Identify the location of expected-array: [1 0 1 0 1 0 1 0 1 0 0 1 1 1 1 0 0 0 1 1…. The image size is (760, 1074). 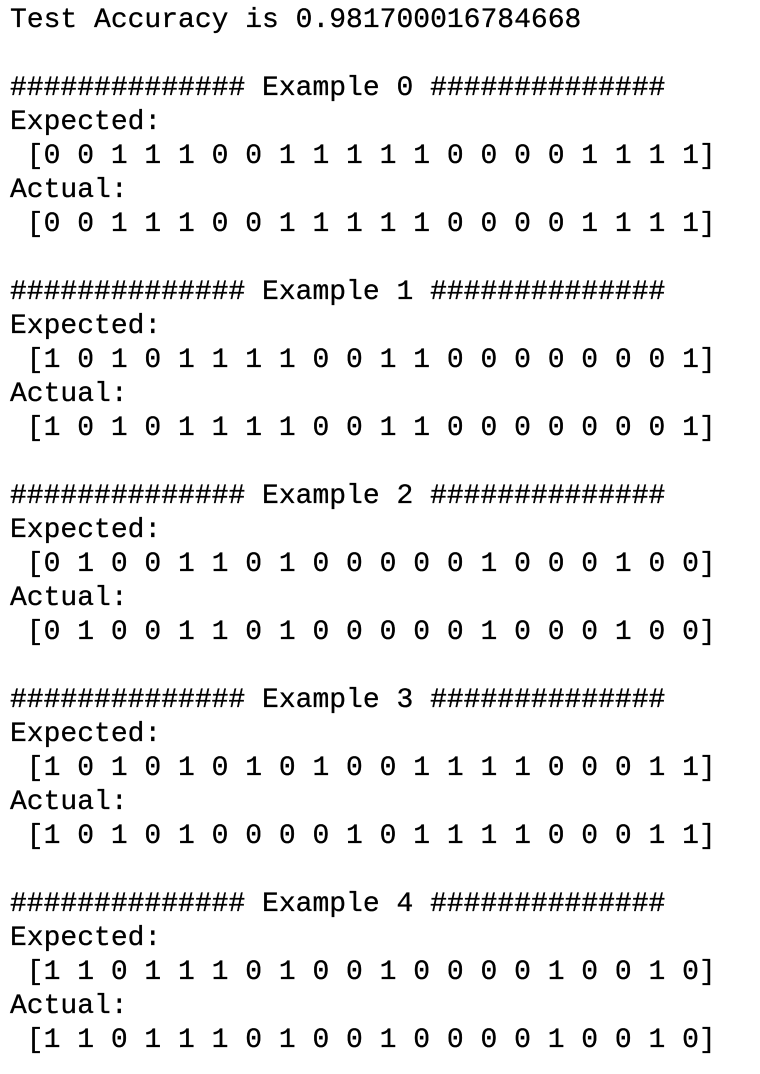
(363, 768).